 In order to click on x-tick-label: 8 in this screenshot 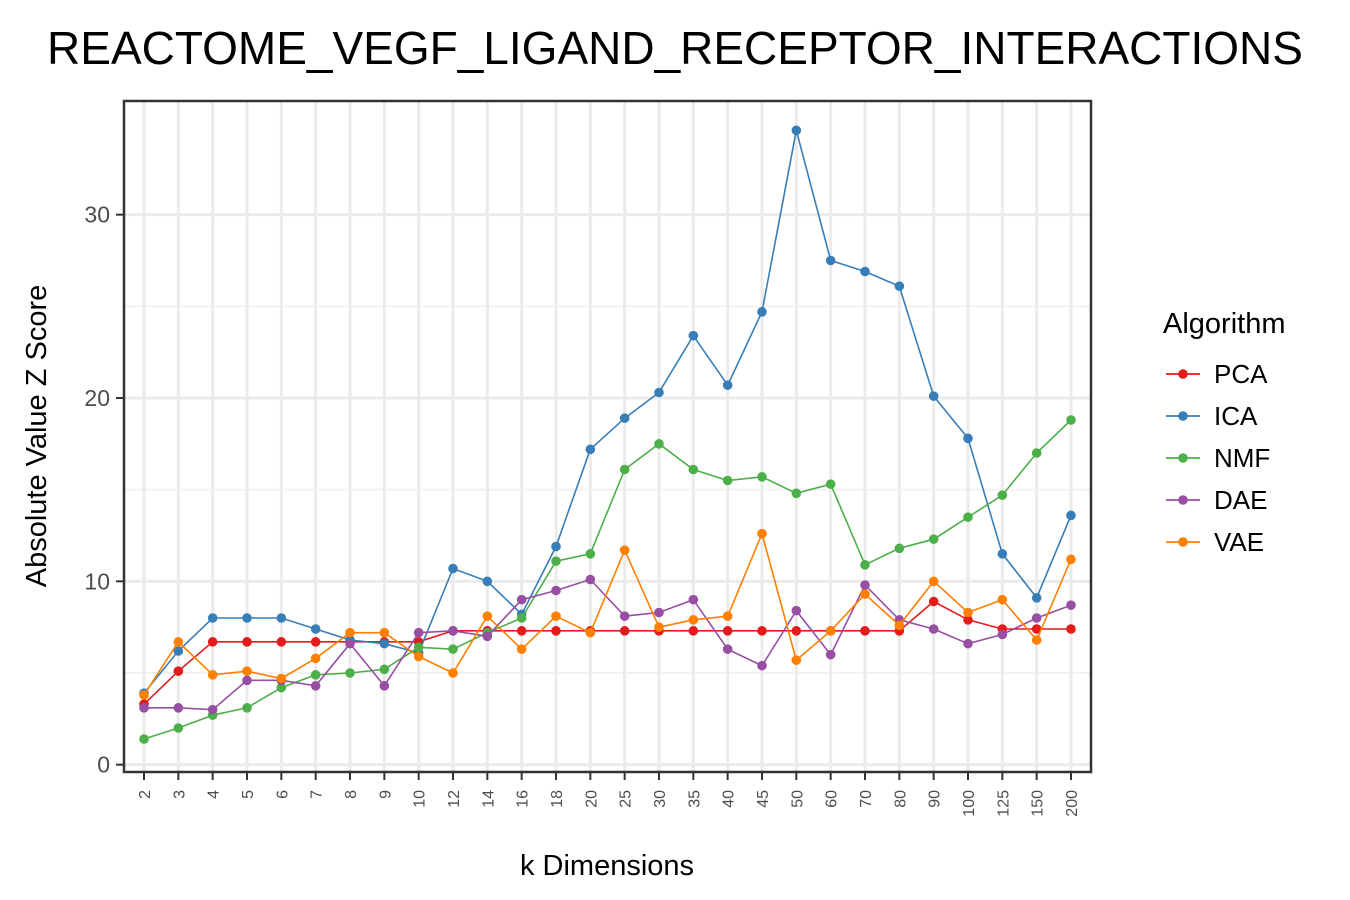, I will do `click(351, 794)`.